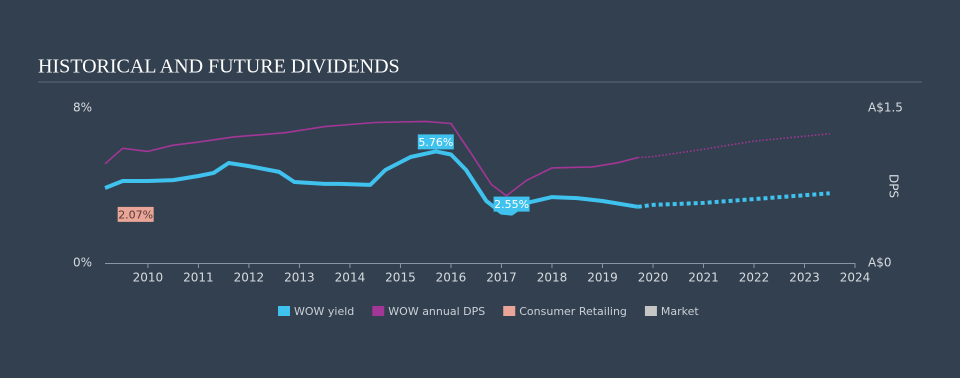 The height and width of the screenshot is (378, 960). Describe the element at coordinates (198, 278) in the screenshot. I see `x-tick-label: 2011` at that location.